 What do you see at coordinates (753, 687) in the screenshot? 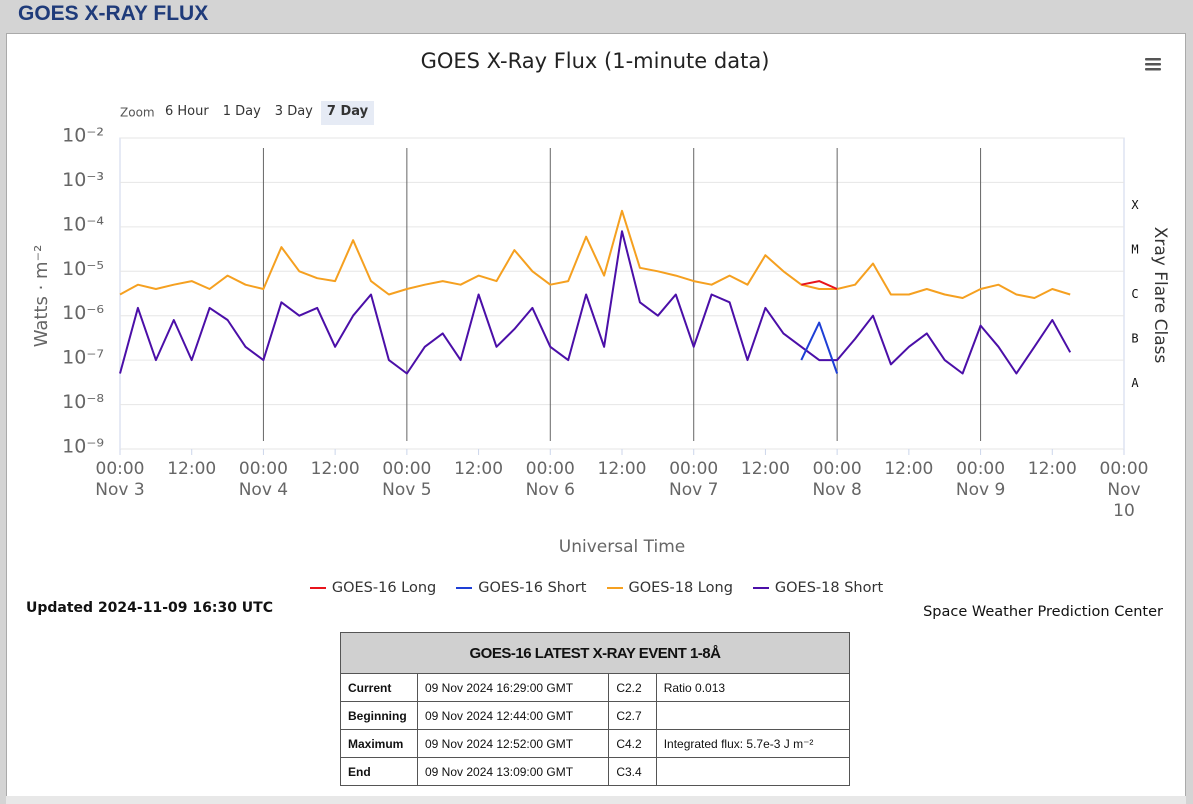
I see `table-cell: Ratio 0.013` at bounding box center [753, 687].